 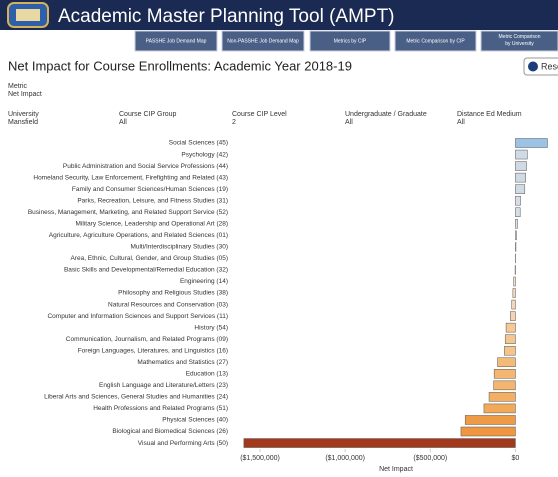 I want to click on nav-button-label: PASSHE Job Demand Map, so click(x=176, y=41).